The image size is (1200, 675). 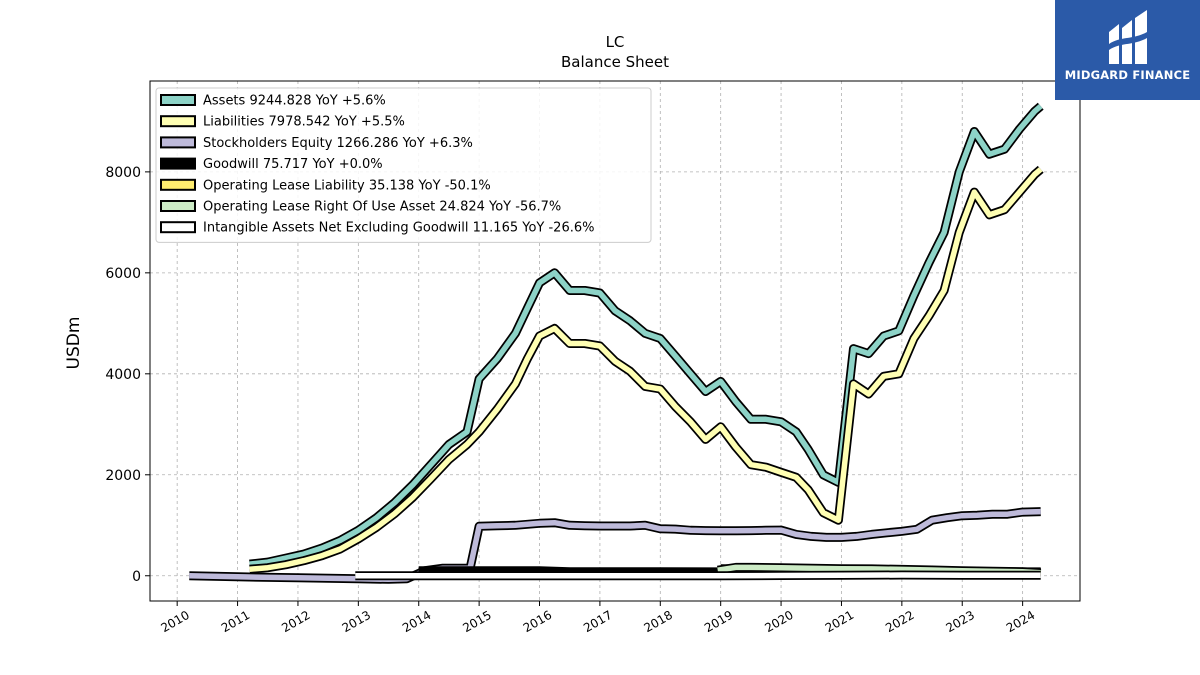 I want to click on y-tick-label: 4000, so click(x=123, y=375).